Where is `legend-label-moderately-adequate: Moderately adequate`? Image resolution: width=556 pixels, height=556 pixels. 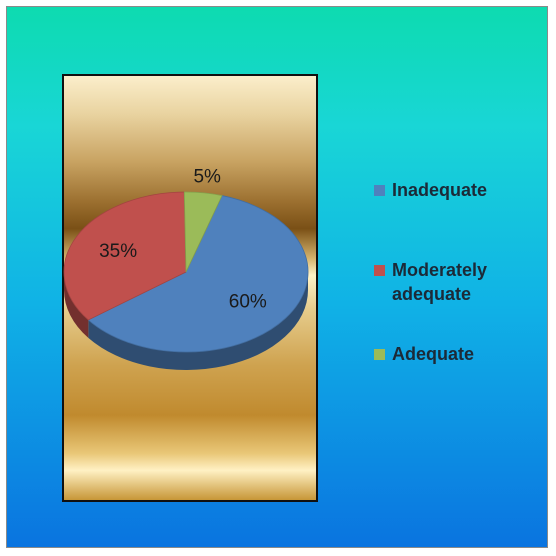 legend-label-moderately-adequate: Moderately adequate is located at coordinates (440, 282).